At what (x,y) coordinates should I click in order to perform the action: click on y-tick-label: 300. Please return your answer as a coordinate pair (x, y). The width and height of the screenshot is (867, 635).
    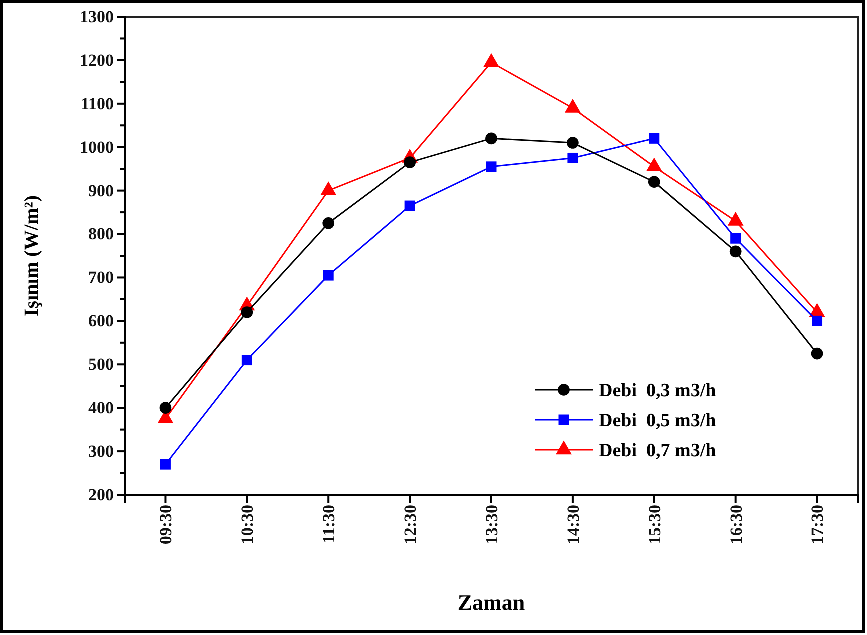
    Looking at the image, I should click on (101, 451).